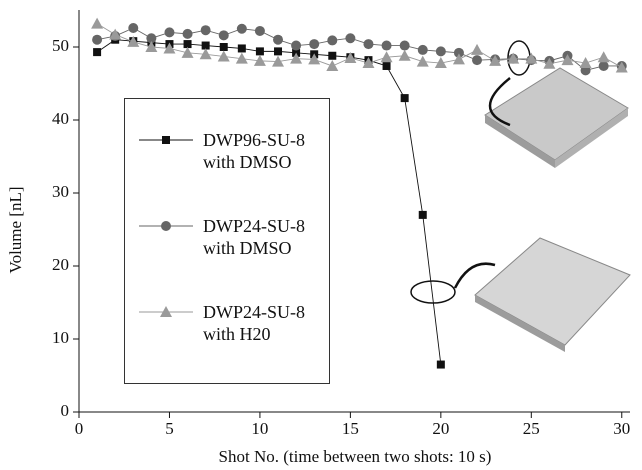 This screenshot has width=642, height=470. Describe the element at coordinates (552, 294) in the screenshot. I see `photo-96-well` at that location.